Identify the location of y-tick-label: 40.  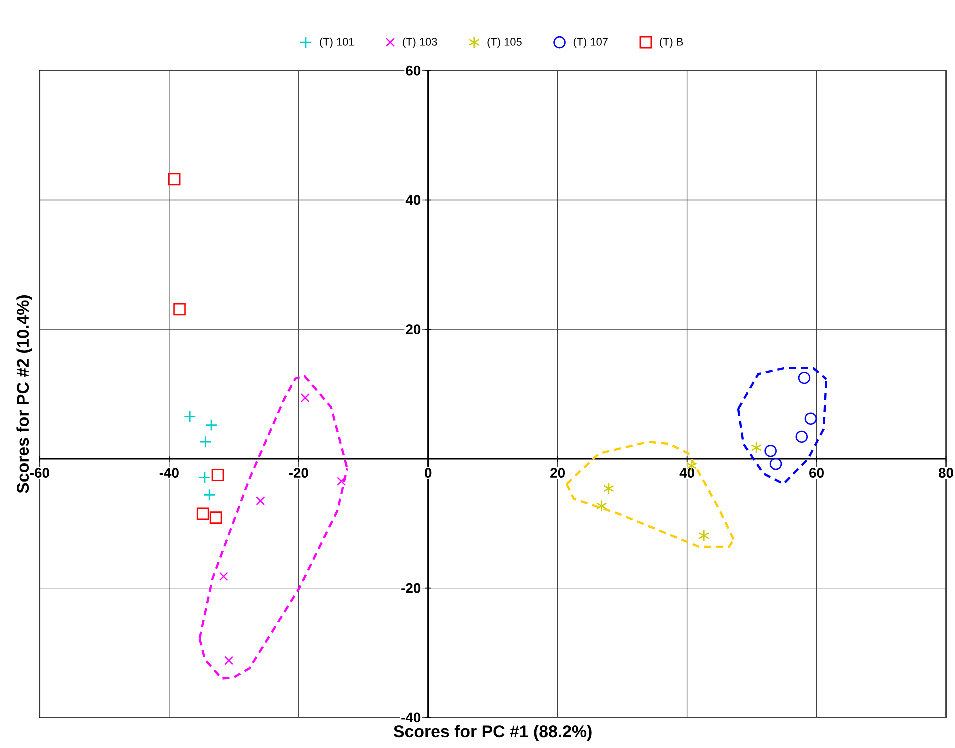
(413, 200).